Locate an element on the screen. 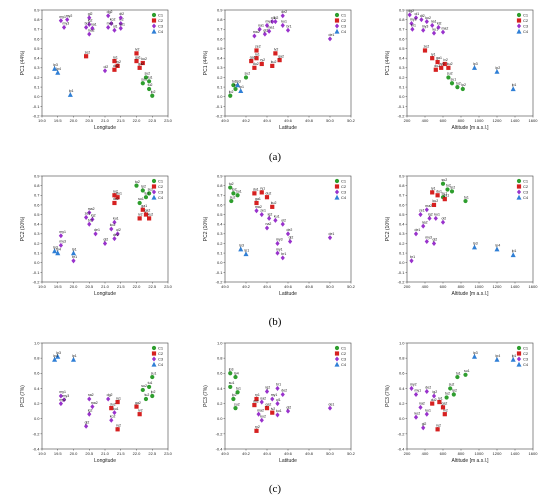  data-point: su2 is located at coordinates (236, 406).